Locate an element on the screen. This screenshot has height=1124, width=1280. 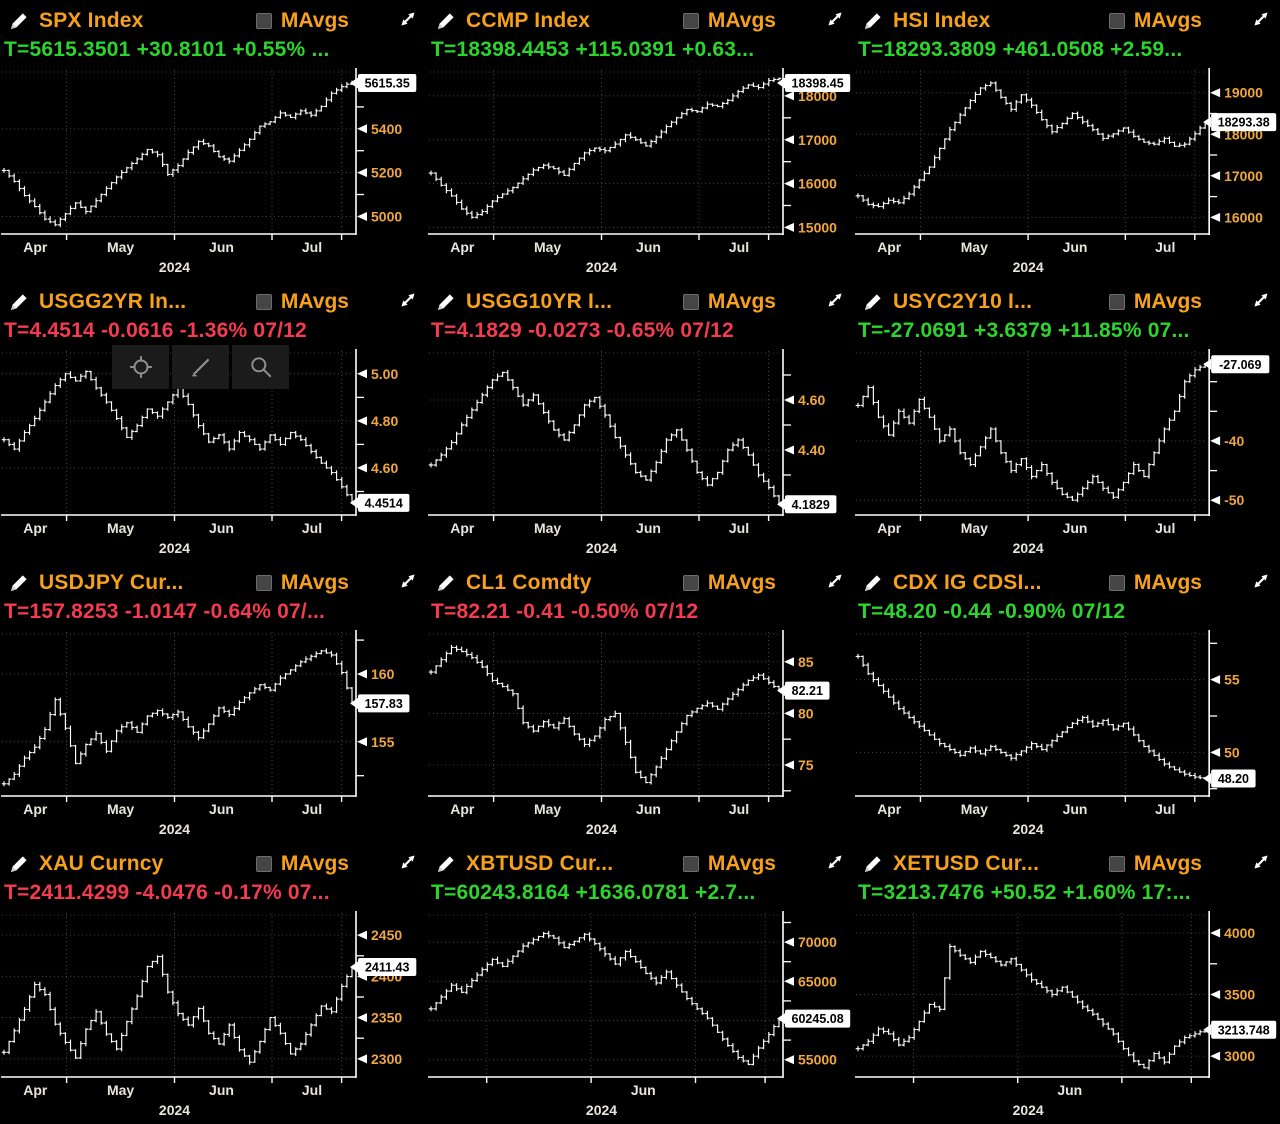
crosshair-button is located at coordinates (140, 367).